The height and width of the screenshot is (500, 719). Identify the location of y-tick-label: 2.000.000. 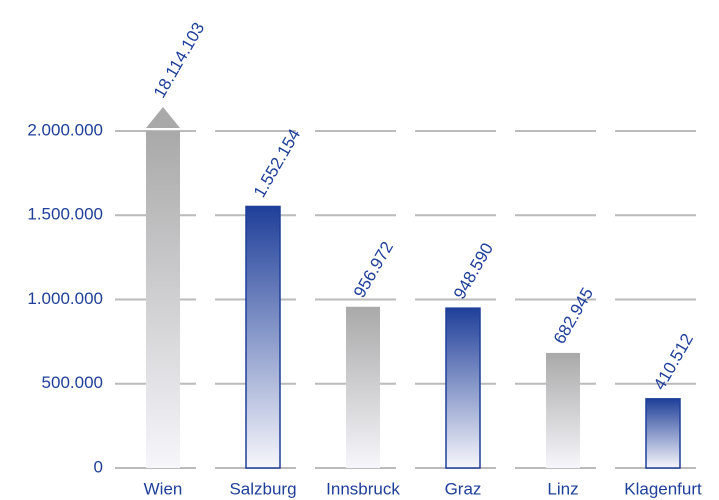
(65, 129).